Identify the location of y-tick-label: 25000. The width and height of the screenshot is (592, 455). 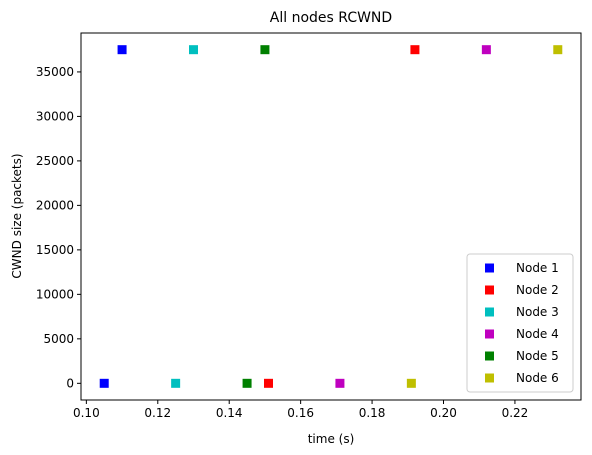
(55, 161).